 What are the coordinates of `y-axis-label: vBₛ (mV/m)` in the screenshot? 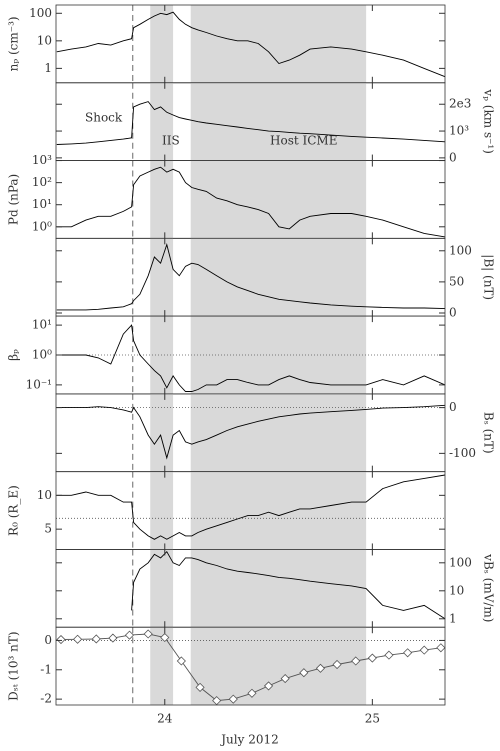 It's located at (489, 587).